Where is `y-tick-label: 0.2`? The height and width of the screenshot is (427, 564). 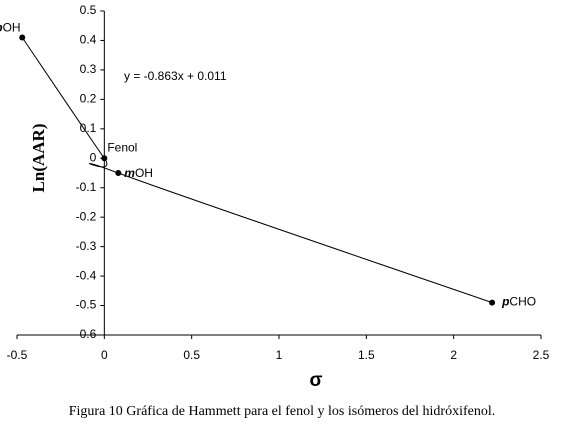 y-tick-label: 0.2 is located at coordinates (88, 99).